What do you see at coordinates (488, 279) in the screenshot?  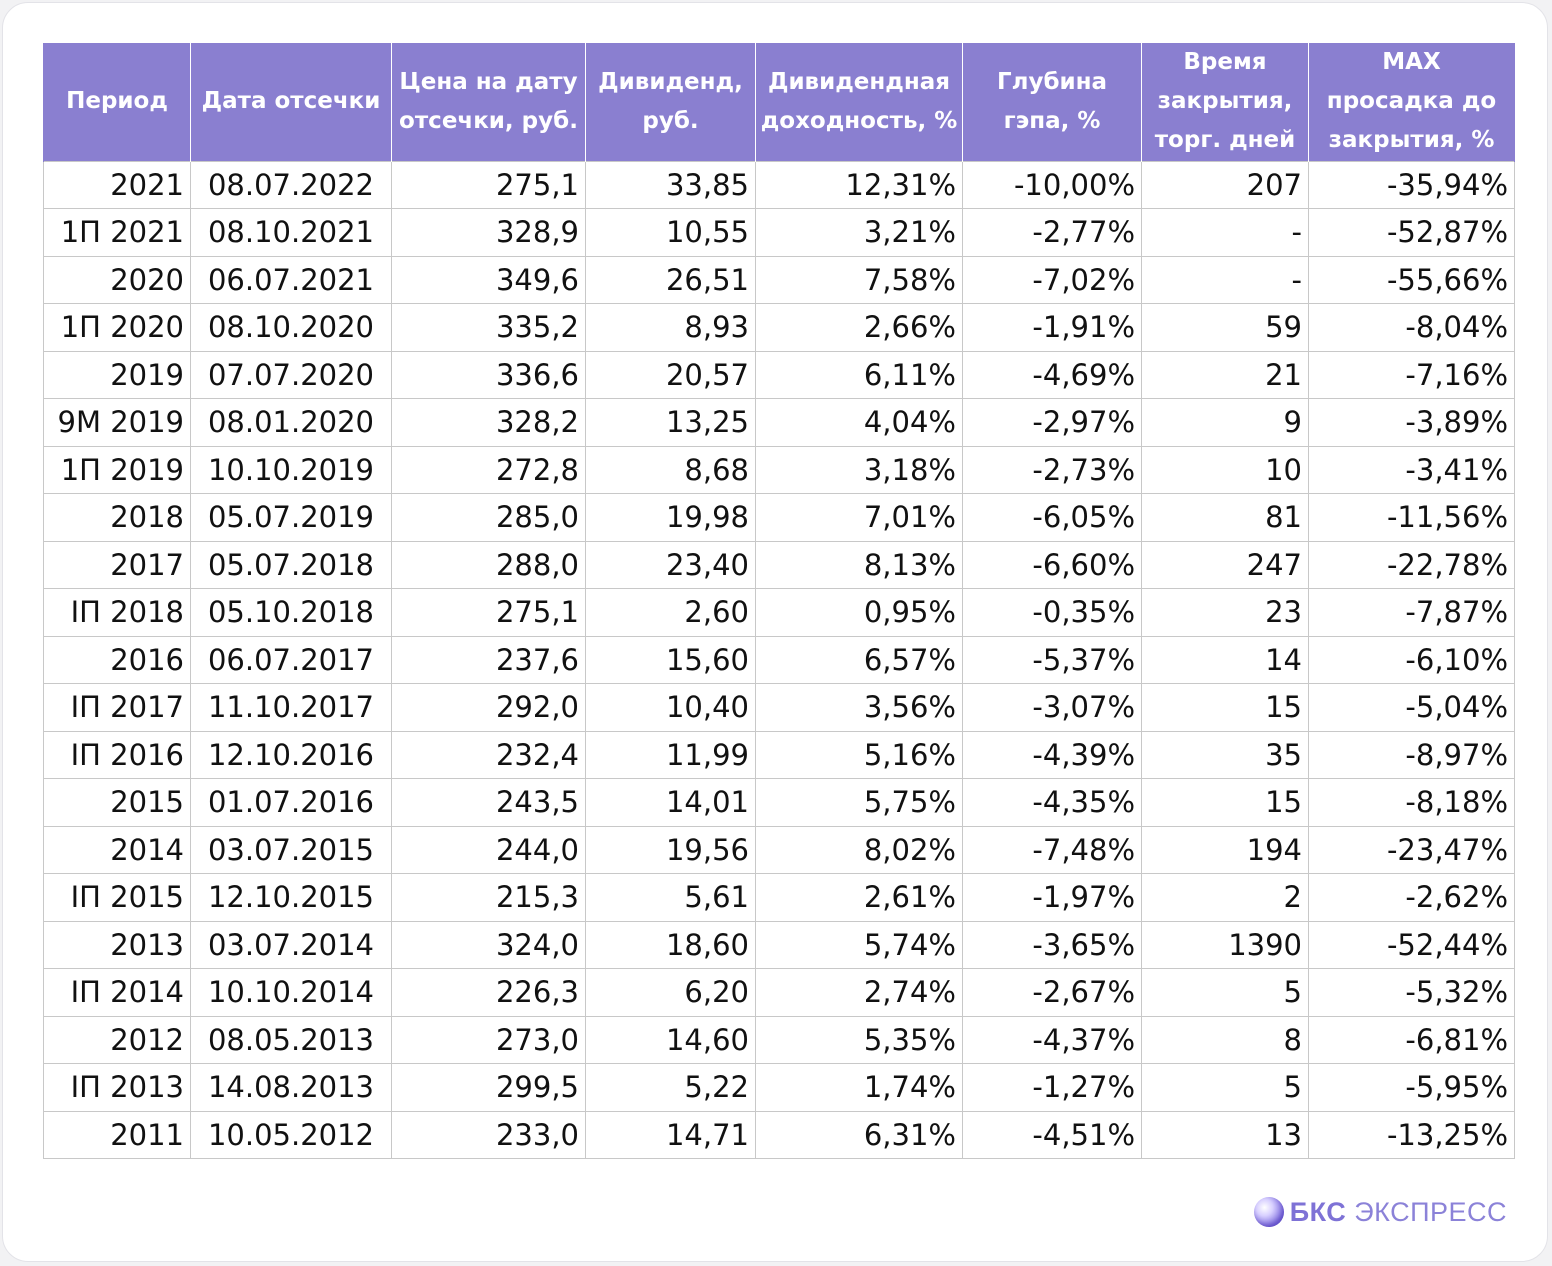 I see `cell-price: 349,6` at bounding box center [488, 279].